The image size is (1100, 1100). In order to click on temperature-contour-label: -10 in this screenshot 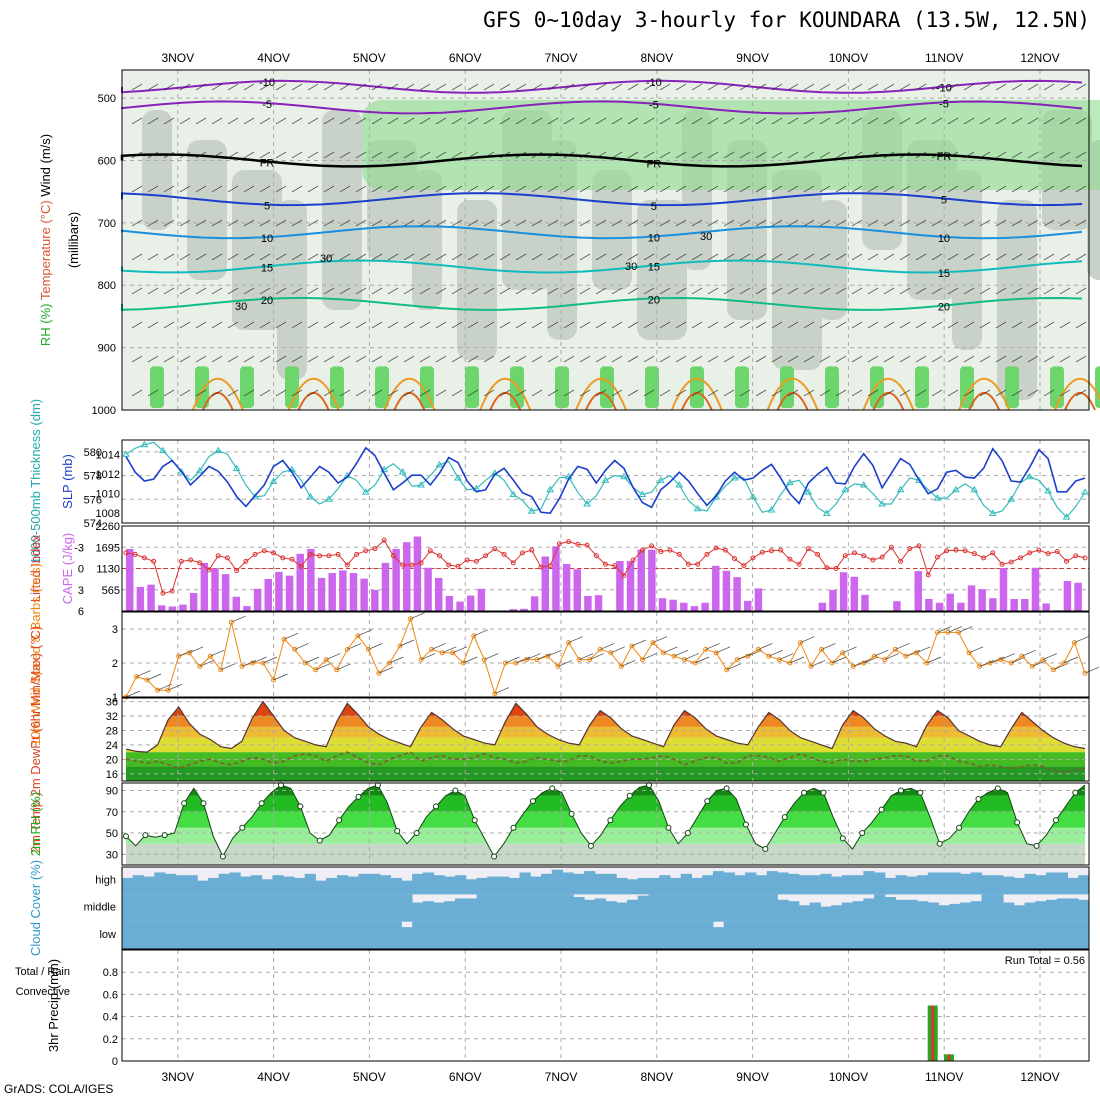, I will do `click(654, 83)`.